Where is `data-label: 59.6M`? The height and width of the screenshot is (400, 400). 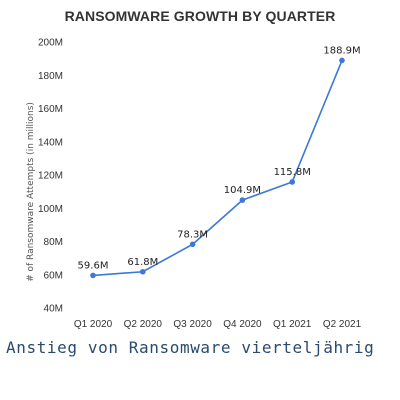 data-label: 59.6M is located at coordinates (93, 265).